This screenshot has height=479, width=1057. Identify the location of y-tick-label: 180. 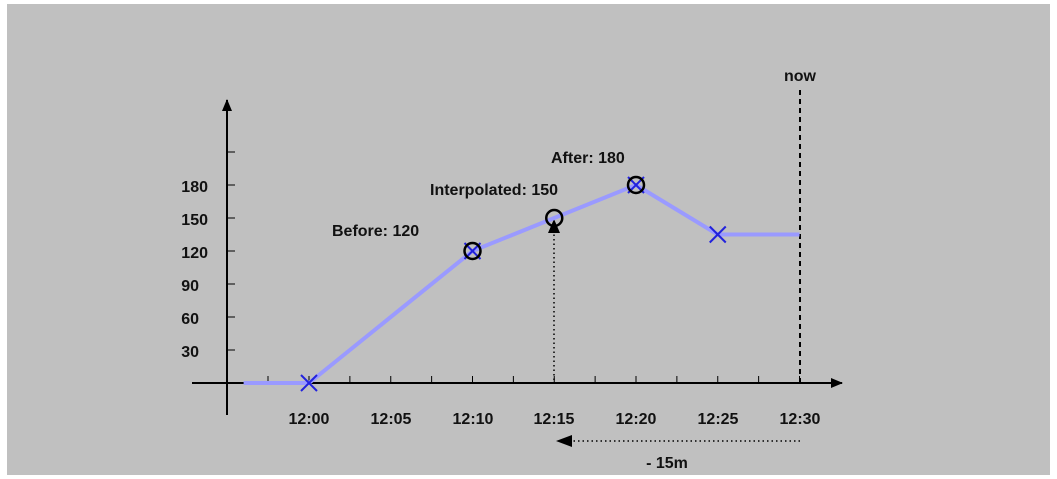
(194, 187).